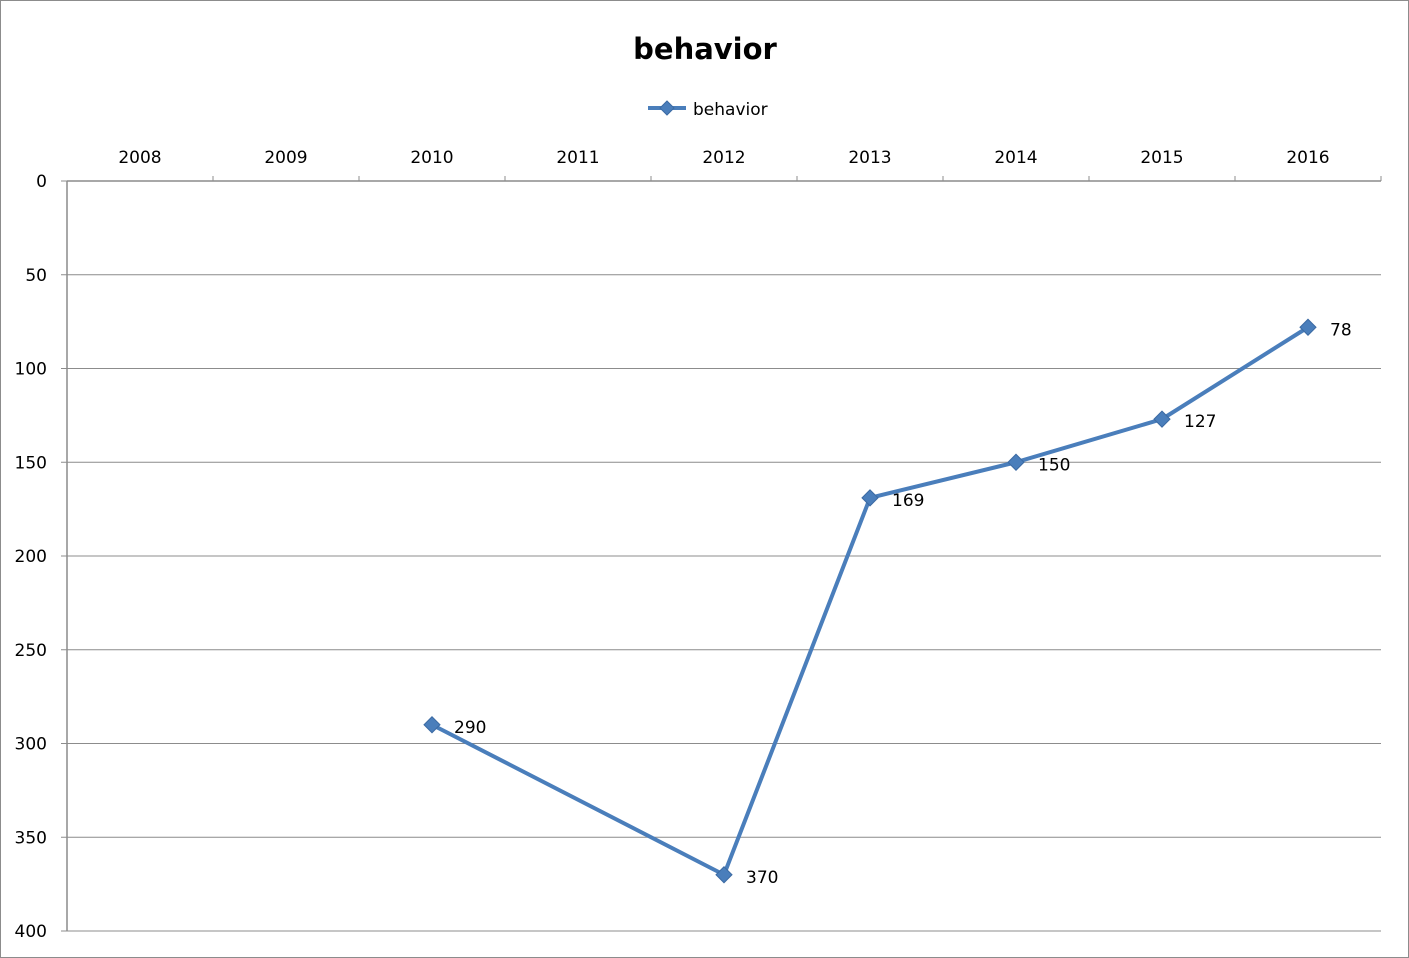 This screenshot has width=1409, height=958. Describe the element at coordinates (1161, 158) in the screenshot. I see `x-tick-label: 2015` at that location.